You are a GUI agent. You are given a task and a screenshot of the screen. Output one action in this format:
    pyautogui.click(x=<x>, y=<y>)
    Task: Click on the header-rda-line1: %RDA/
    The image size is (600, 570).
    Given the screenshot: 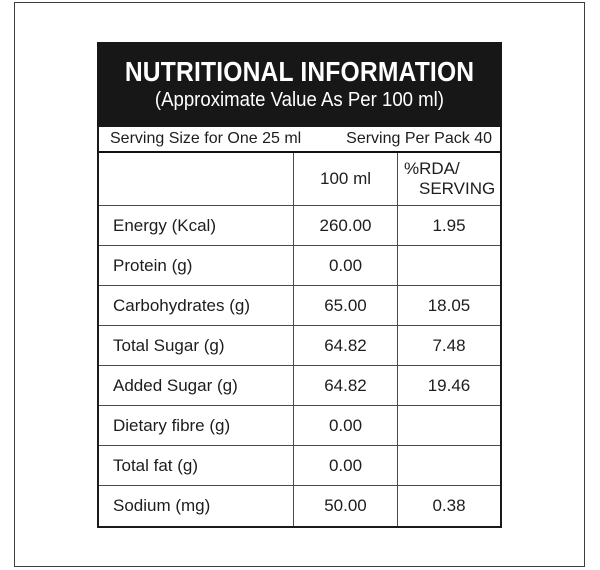 What is the action you would take?
    pyautogui.click(x=432, y=168)
    